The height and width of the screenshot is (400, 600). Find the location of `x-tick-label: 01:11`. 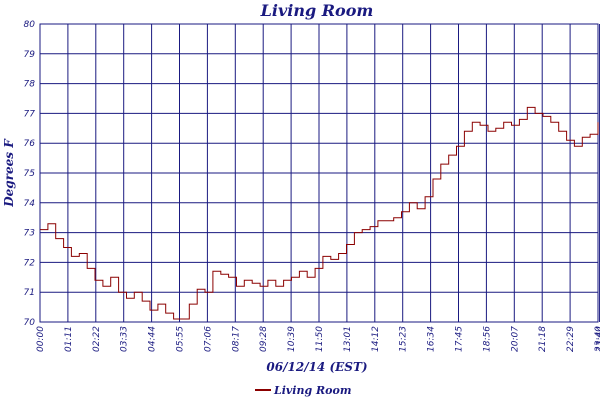

x-tick-label: 01:11 is located at coordinates (69, 339).